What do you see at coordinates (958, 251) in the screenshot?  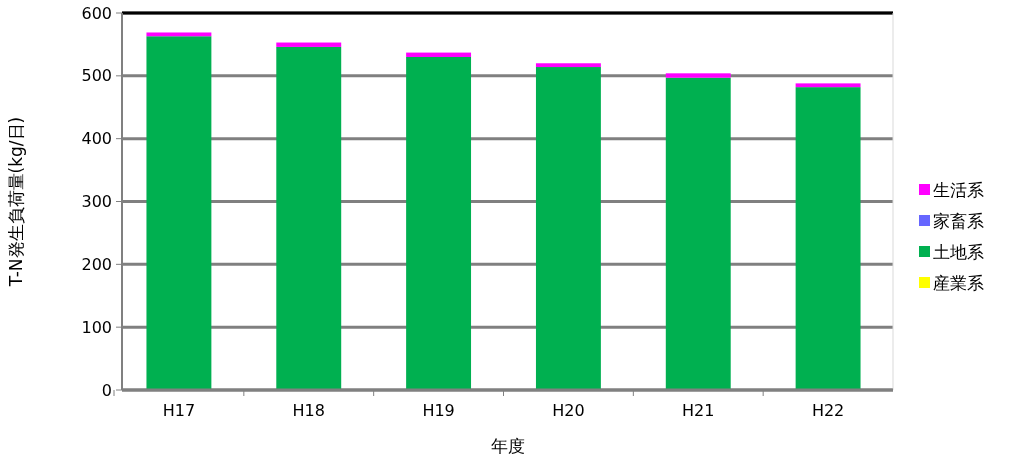 I see `legend-label: 土地系` at bounding box center [958, 251].